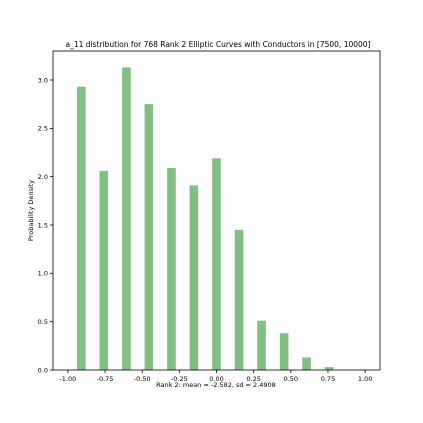 The image size is (423, 423). Describe the element at coordinates (216, 379) in the screenshot. I see `x-tick-label: 0.00` at that location.